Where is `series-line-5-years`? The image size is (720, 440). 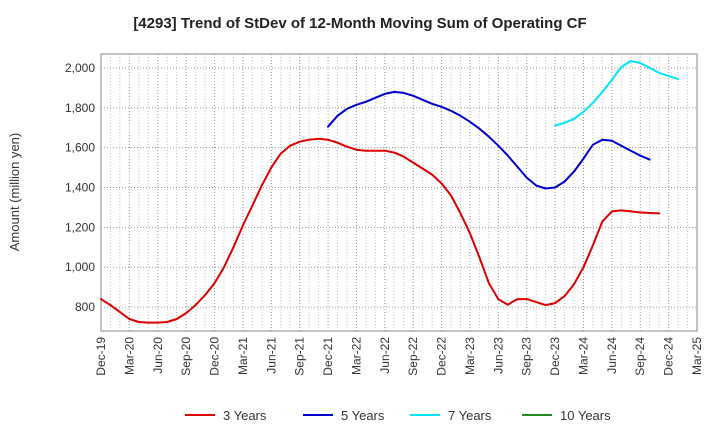
series-line-5-years is located at coordinates (489, 140).